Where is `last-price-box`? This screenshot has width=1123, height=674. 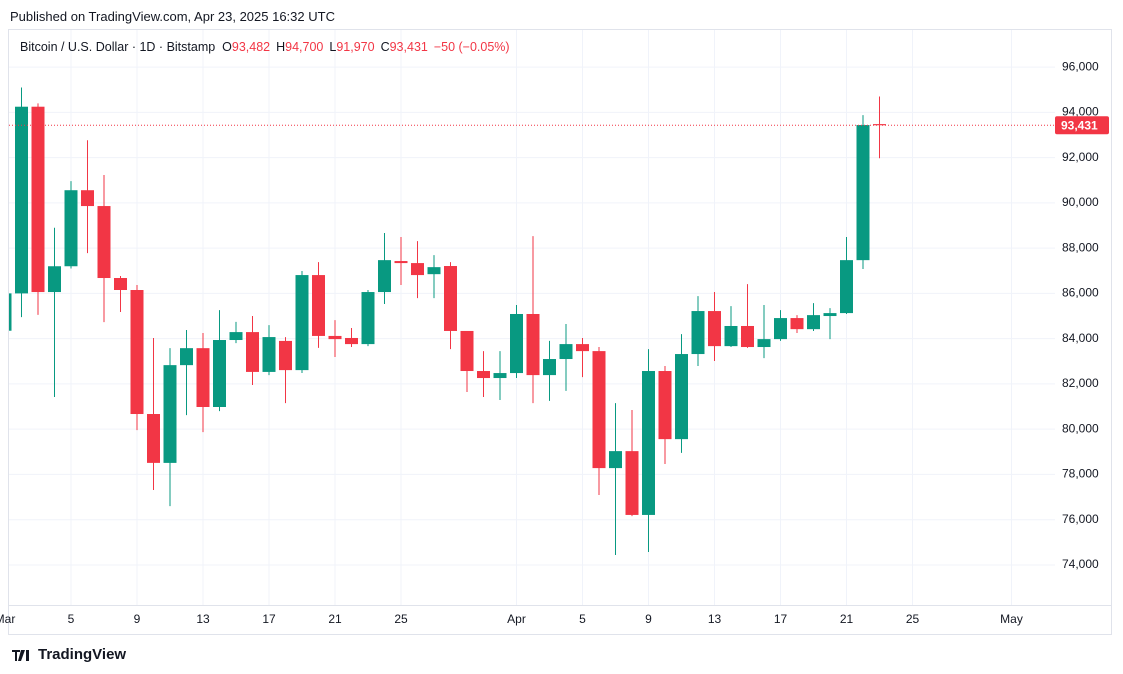 last-price-box is located at coordinates (1082, 125).